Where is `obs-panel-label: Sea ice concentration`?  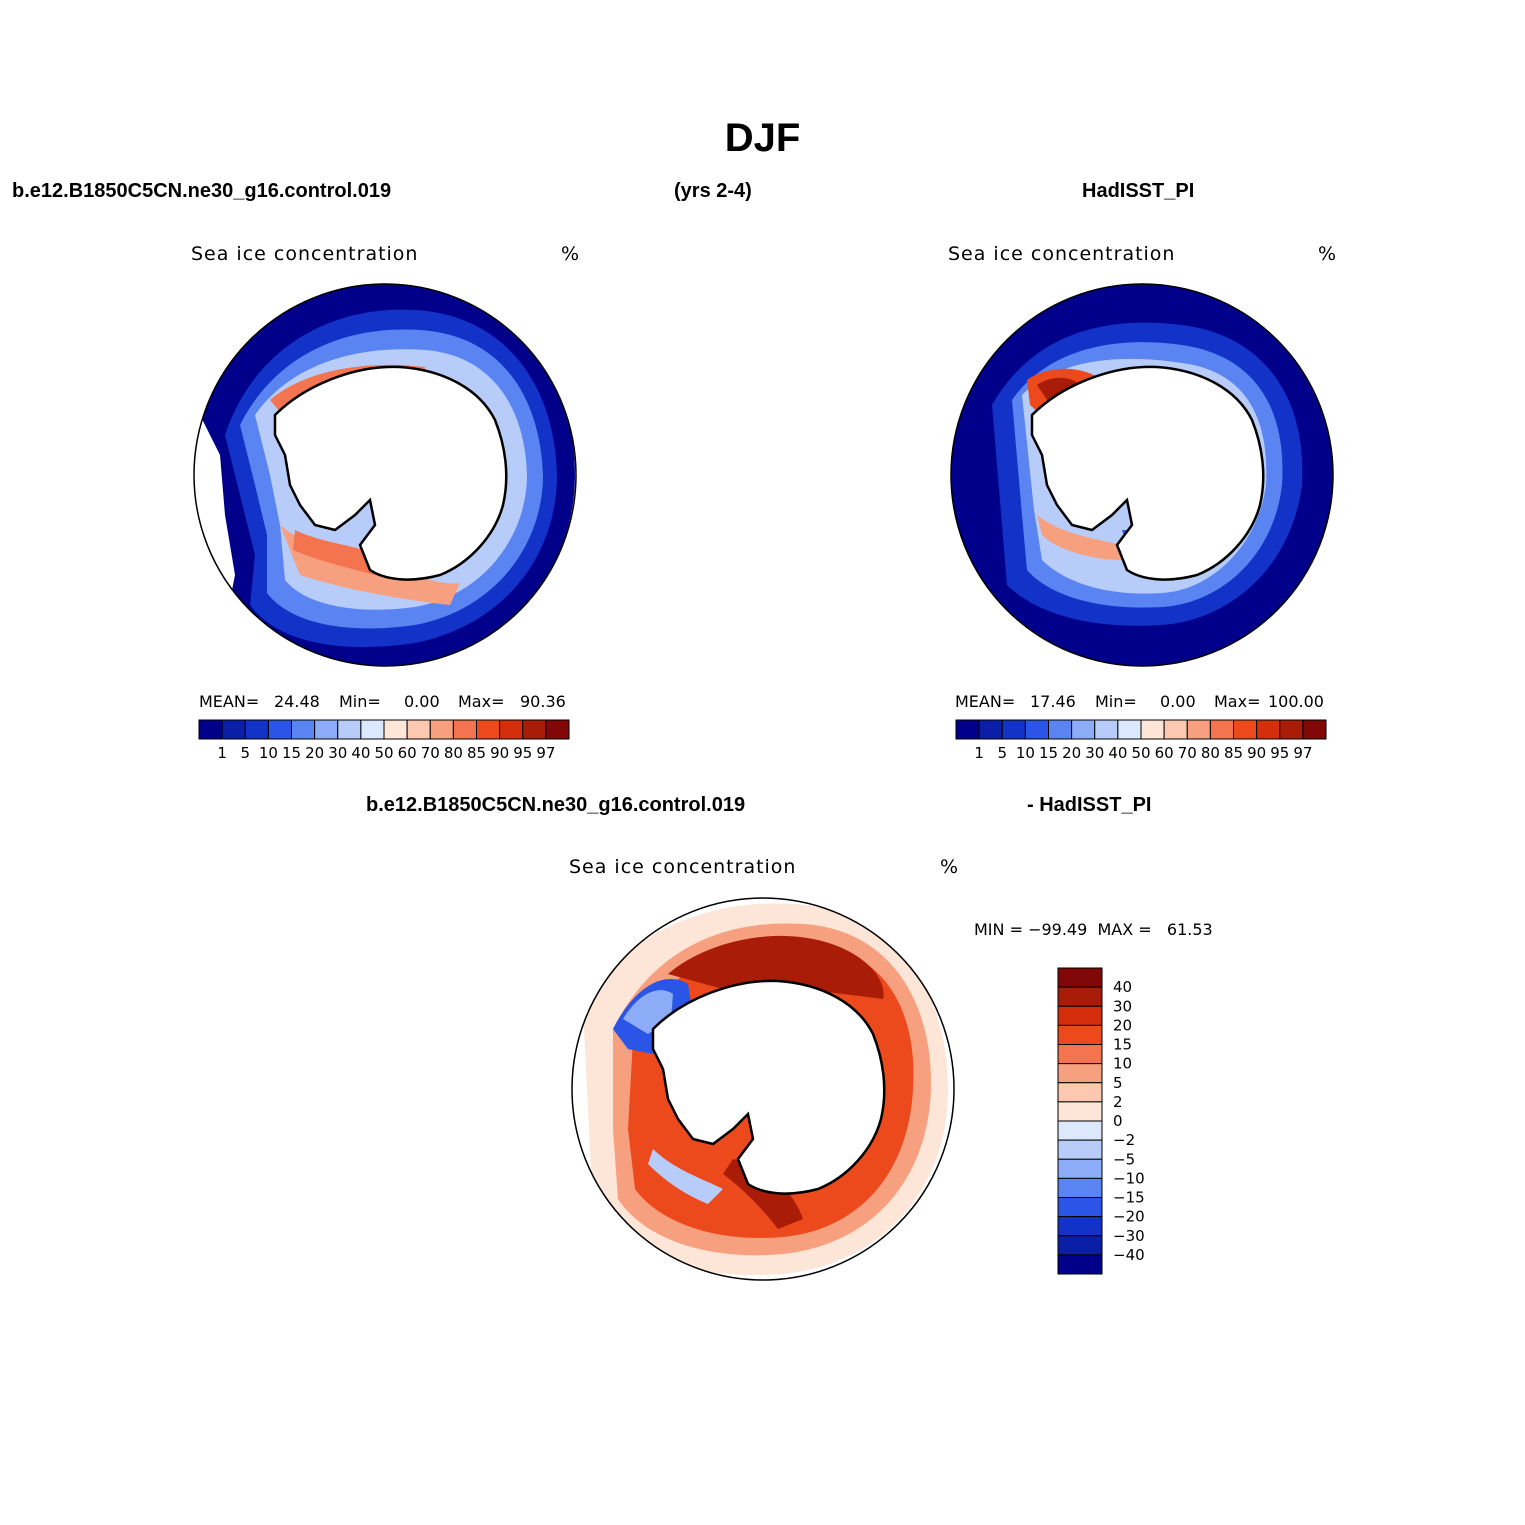 obs-panel-label: Sea ice concentration is located at coordinates (1062, 254).